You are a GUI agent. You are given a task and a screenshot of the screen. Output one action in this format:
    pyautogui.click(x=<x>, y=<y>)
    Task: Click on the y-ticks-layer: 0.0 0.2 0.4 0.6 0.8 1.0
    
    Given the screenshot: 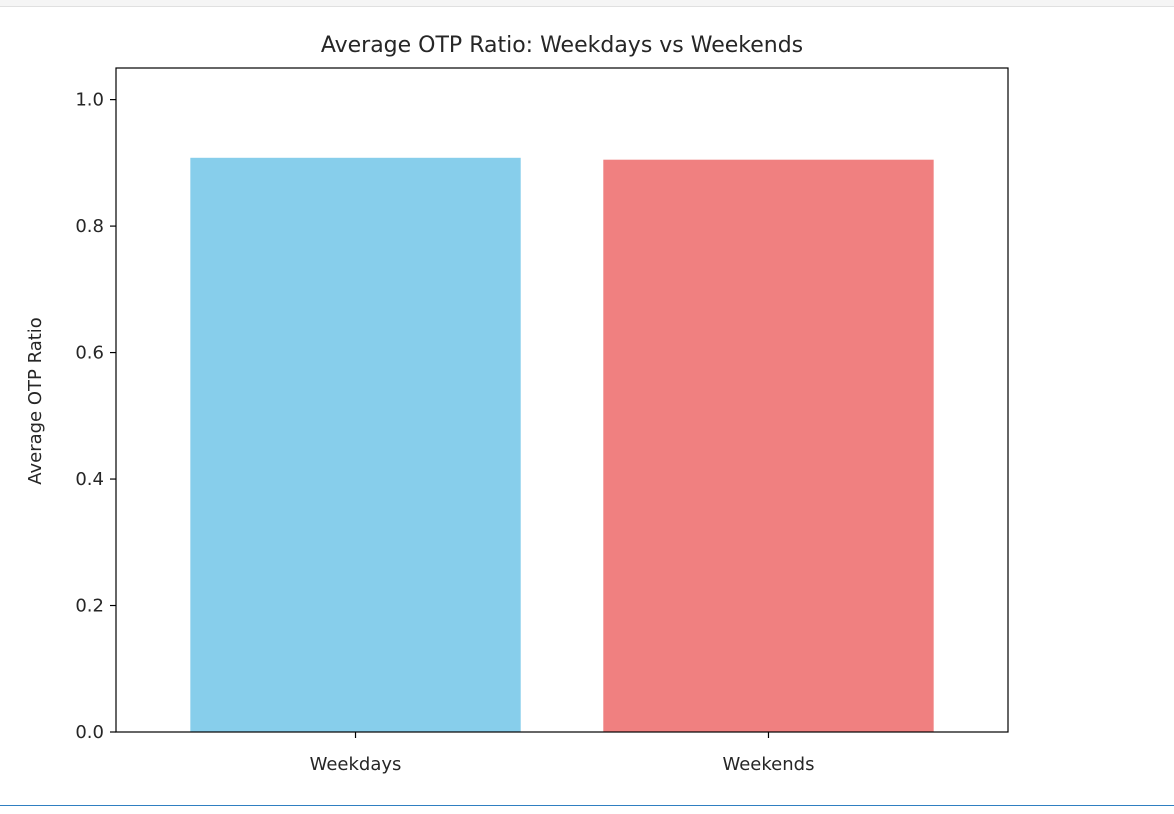 What is the action you would take?
    pyautogui.click(x=95, y=416)
    